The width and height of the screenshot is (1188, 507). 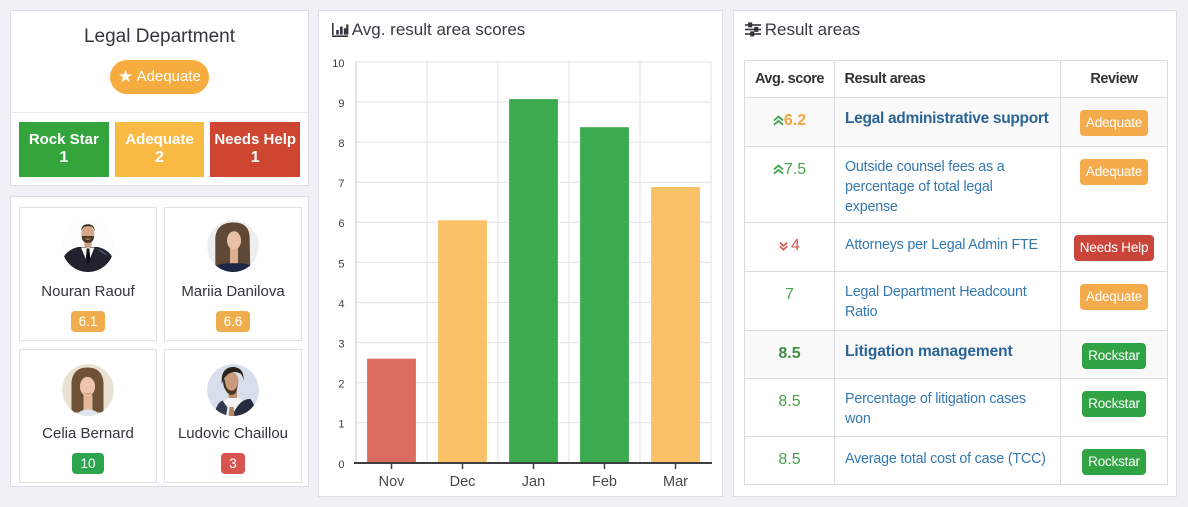 What do you see at coordinates (341, 104) in the screenshot?
I see `svg-text: 9` at bounding box center [341, 104].